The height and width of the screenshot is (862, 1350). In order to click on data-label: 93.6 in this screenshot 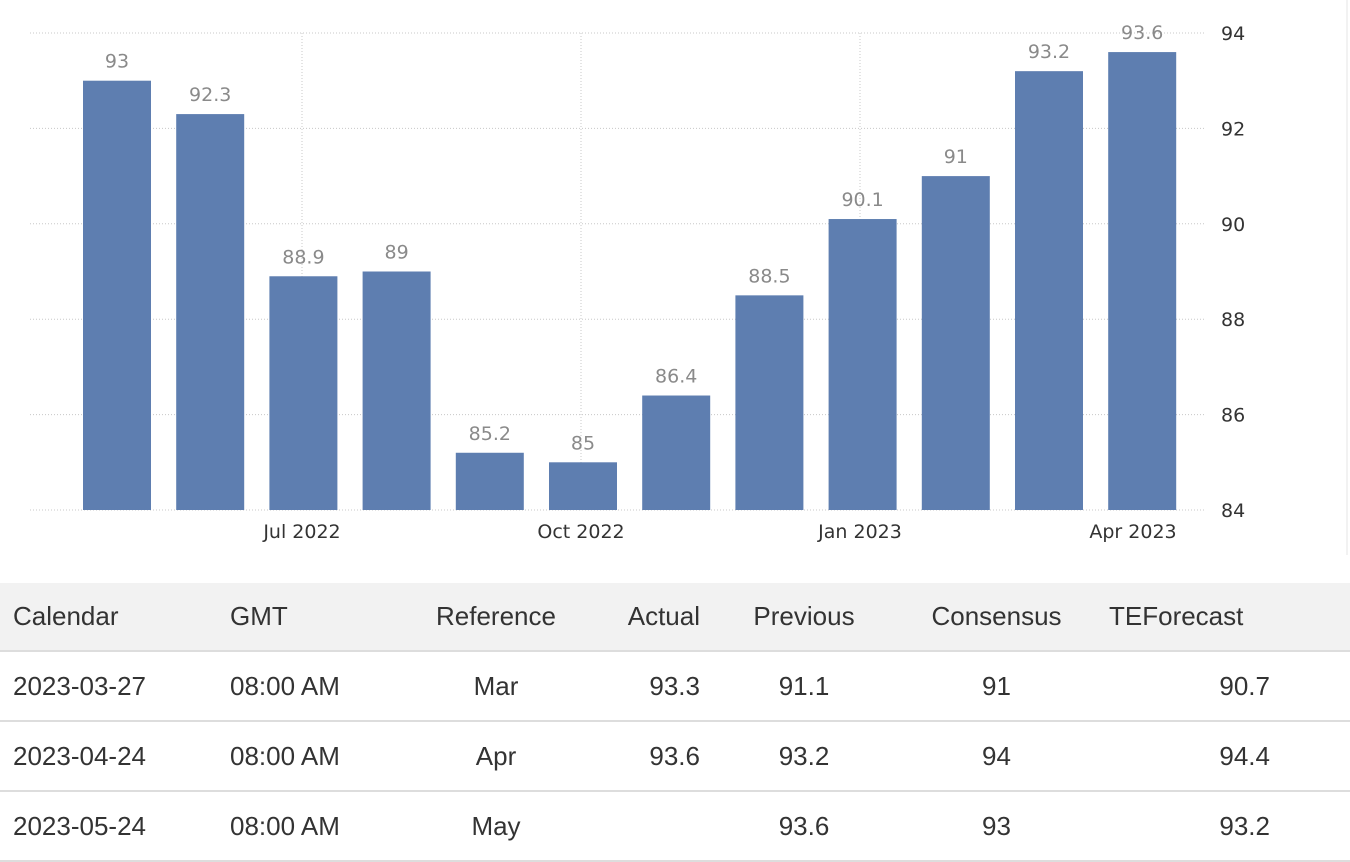, I will do `click(1142, 33)`.